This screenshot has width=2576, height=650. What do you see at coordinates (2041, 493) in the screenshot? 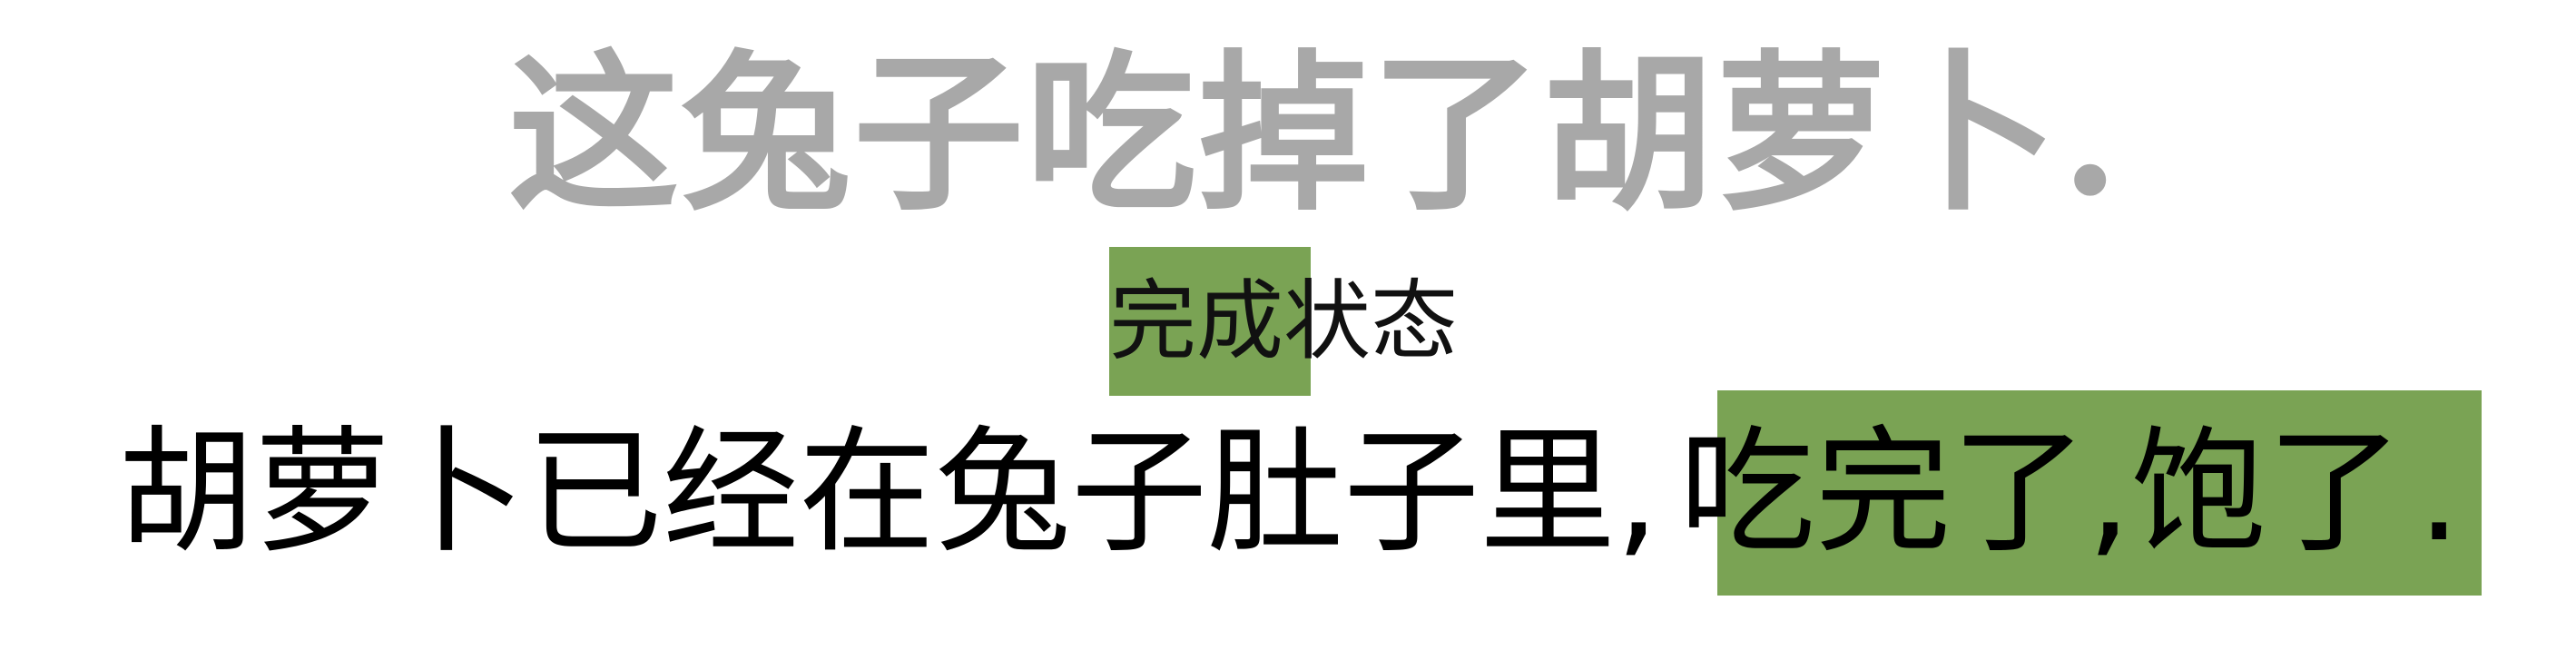
I see `sentence-highlighted: 吃完了,饱了` at bounding box center [2041, 493].